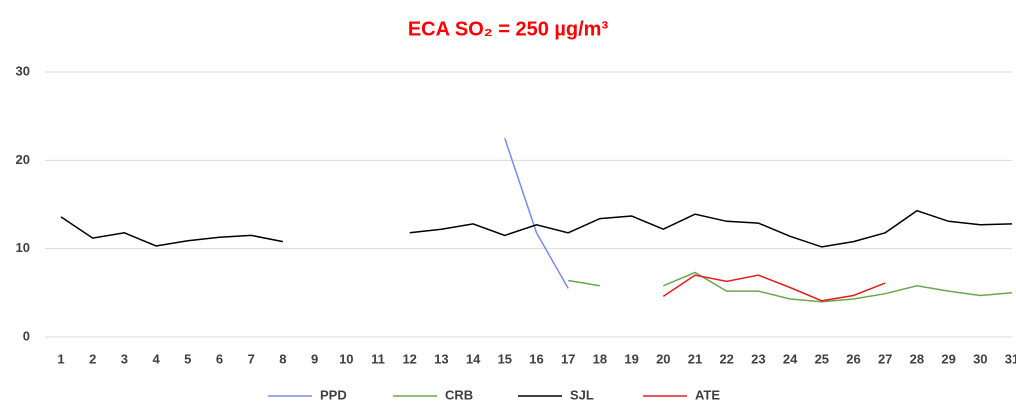 The image size is (1016, 412). I want to click on x-tick-label: 7, so click(251, 358).